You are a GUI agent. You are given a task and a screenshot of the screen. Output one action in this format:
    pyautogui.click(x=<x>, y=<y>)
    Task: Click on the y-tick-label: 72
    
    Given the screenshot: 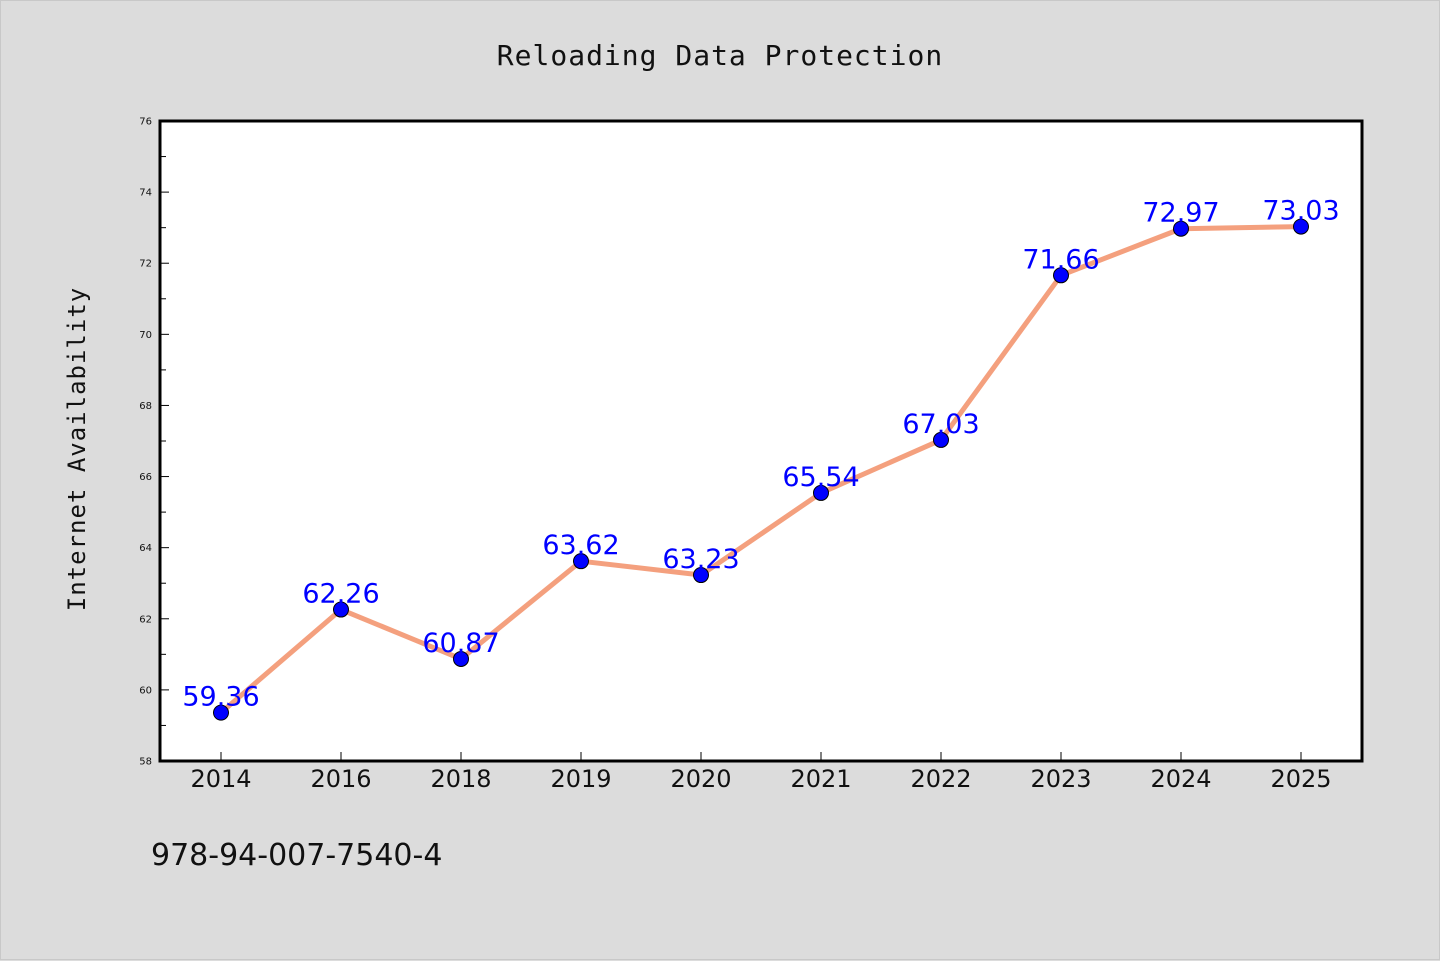 What is the action you would take?
    pyautogui.click(x=145, y=264)
    